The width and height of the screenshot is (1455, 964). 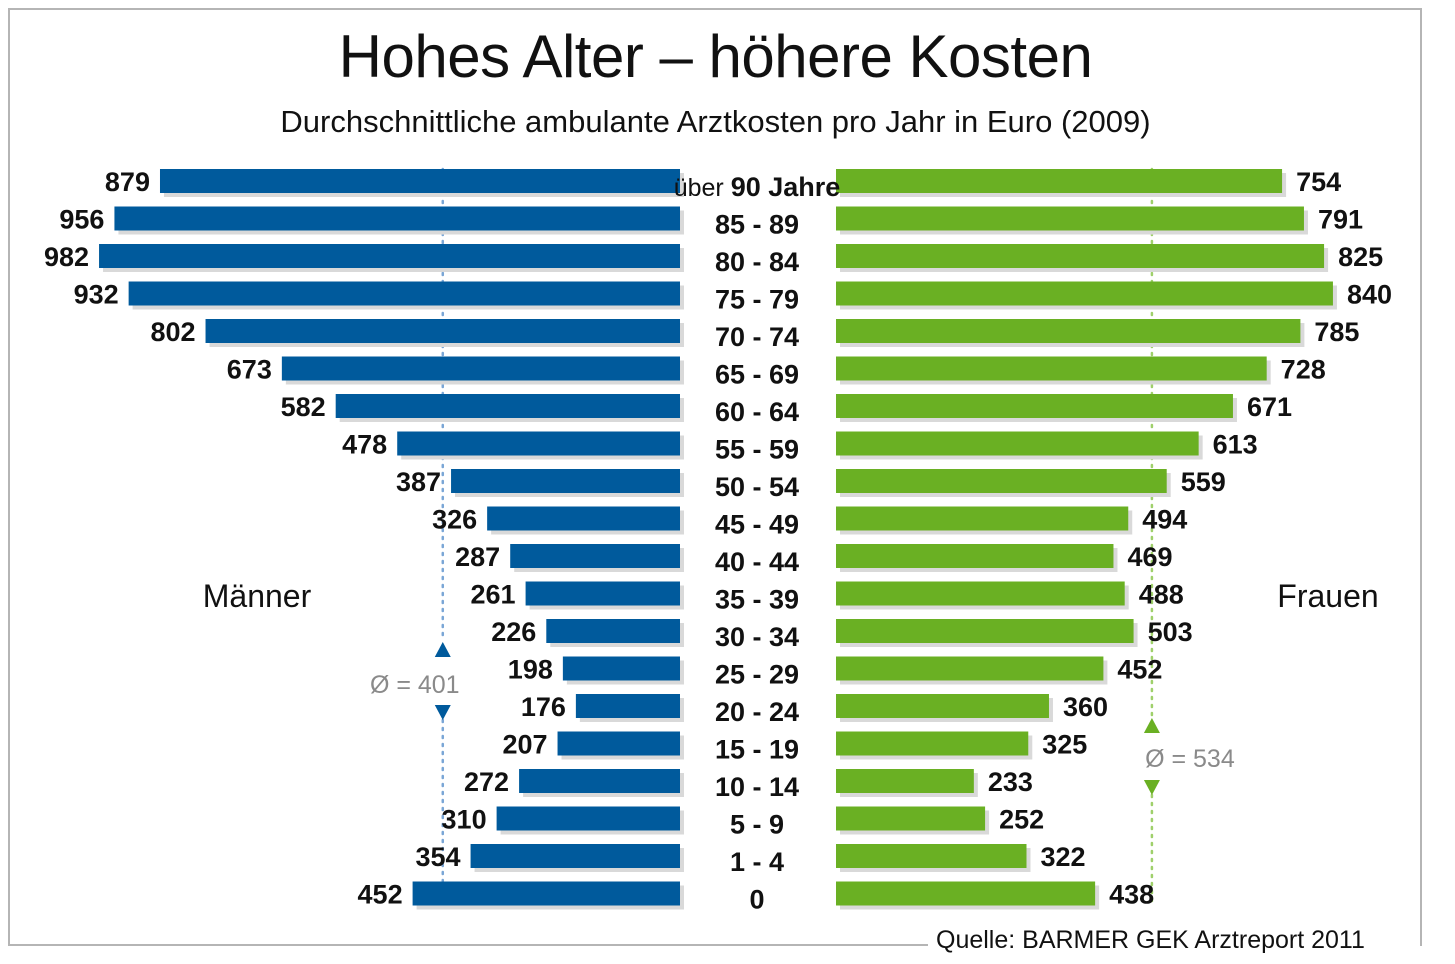 What do you see at coordinates (757, 450) in the screenshot?
I see `age-group-label: 55 - 59` at bounding box center [757, 450].